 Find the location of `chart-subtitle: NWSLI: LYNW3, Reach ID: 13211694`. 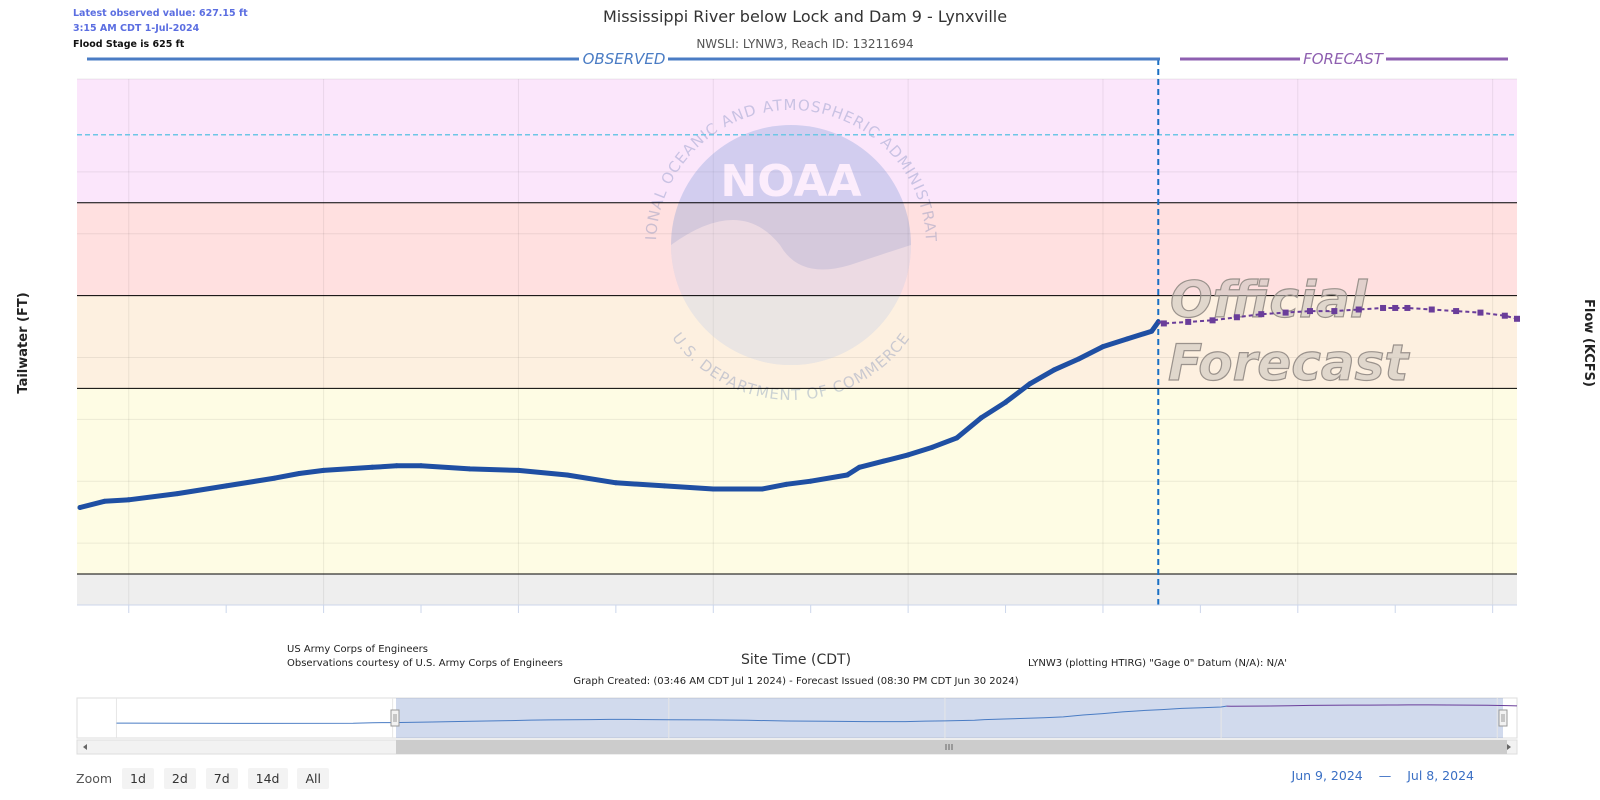

chart-subtitle: NWSLI: LYNW3, Reach ID: 13211694 is located at coordinates (804, 44).